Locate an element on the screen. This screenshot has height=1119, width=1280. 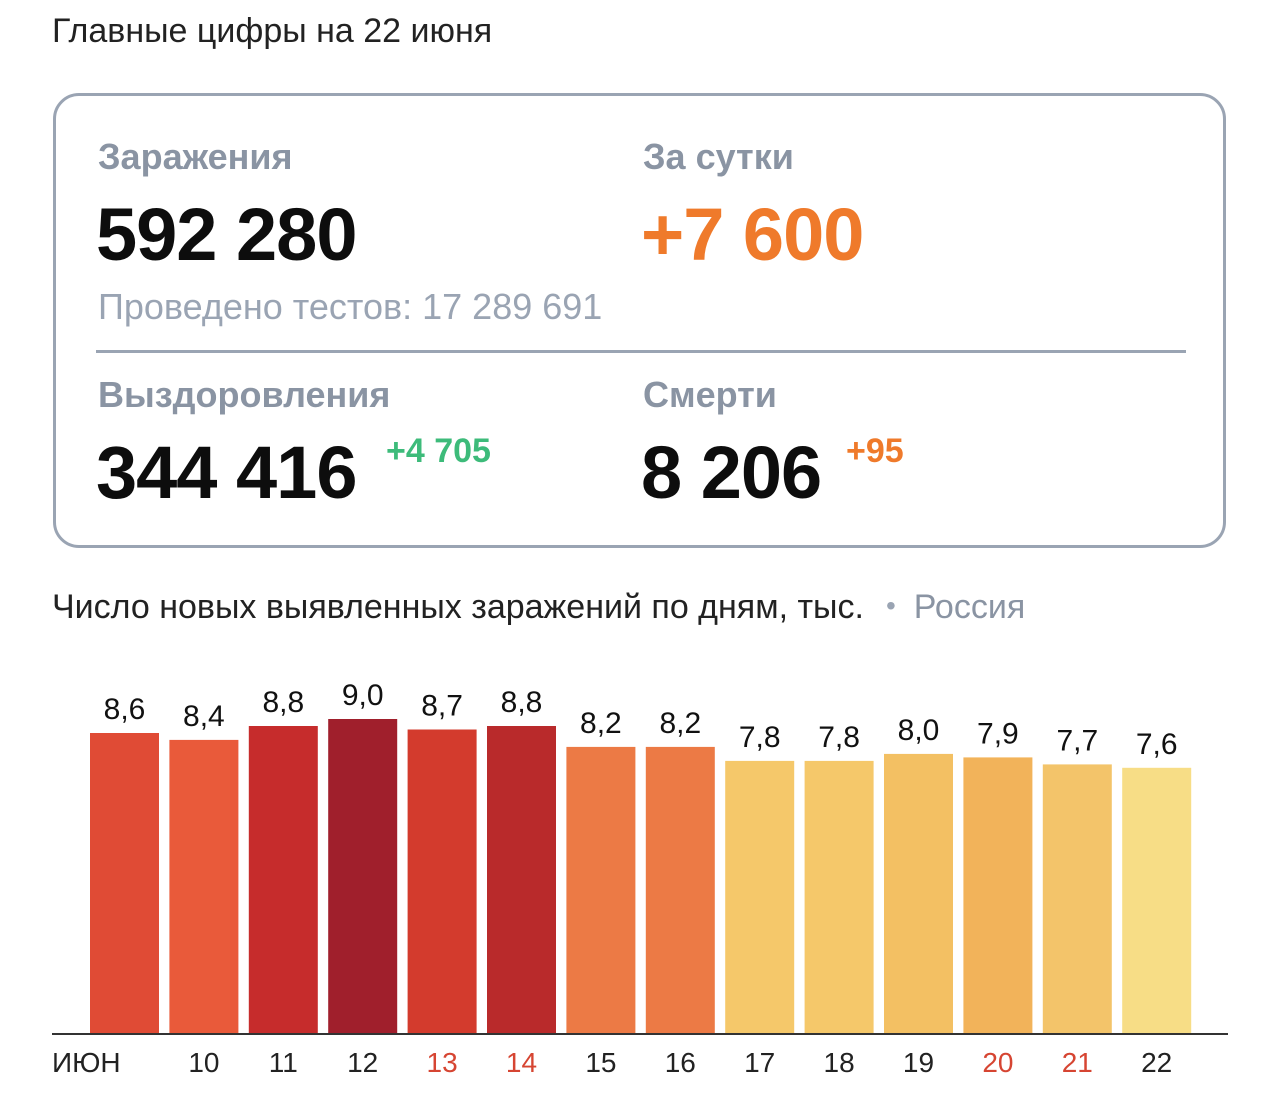
value-label-9: 8,6 is located at coordinates (125, 709).